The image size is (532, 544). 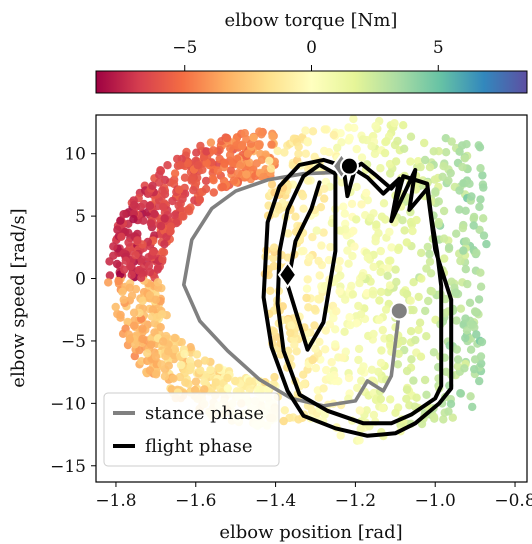 I want to click on colorbar-ticks: −5 0 5, so click(x=308, y=54).